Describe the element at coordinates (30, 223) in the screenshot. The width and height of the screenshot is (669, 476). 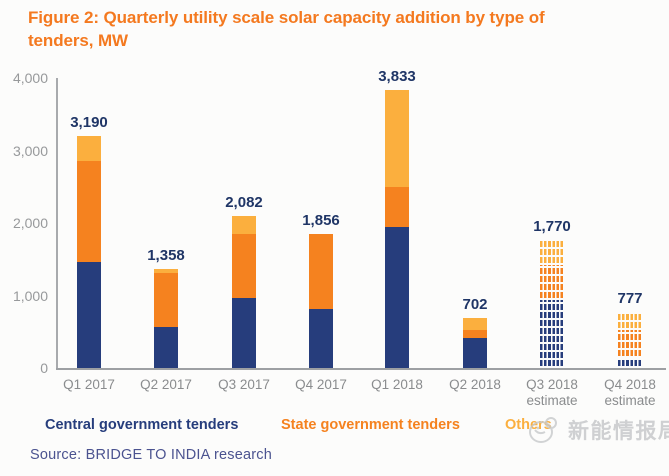
I see `y-tick-label: 2,000` at that location.